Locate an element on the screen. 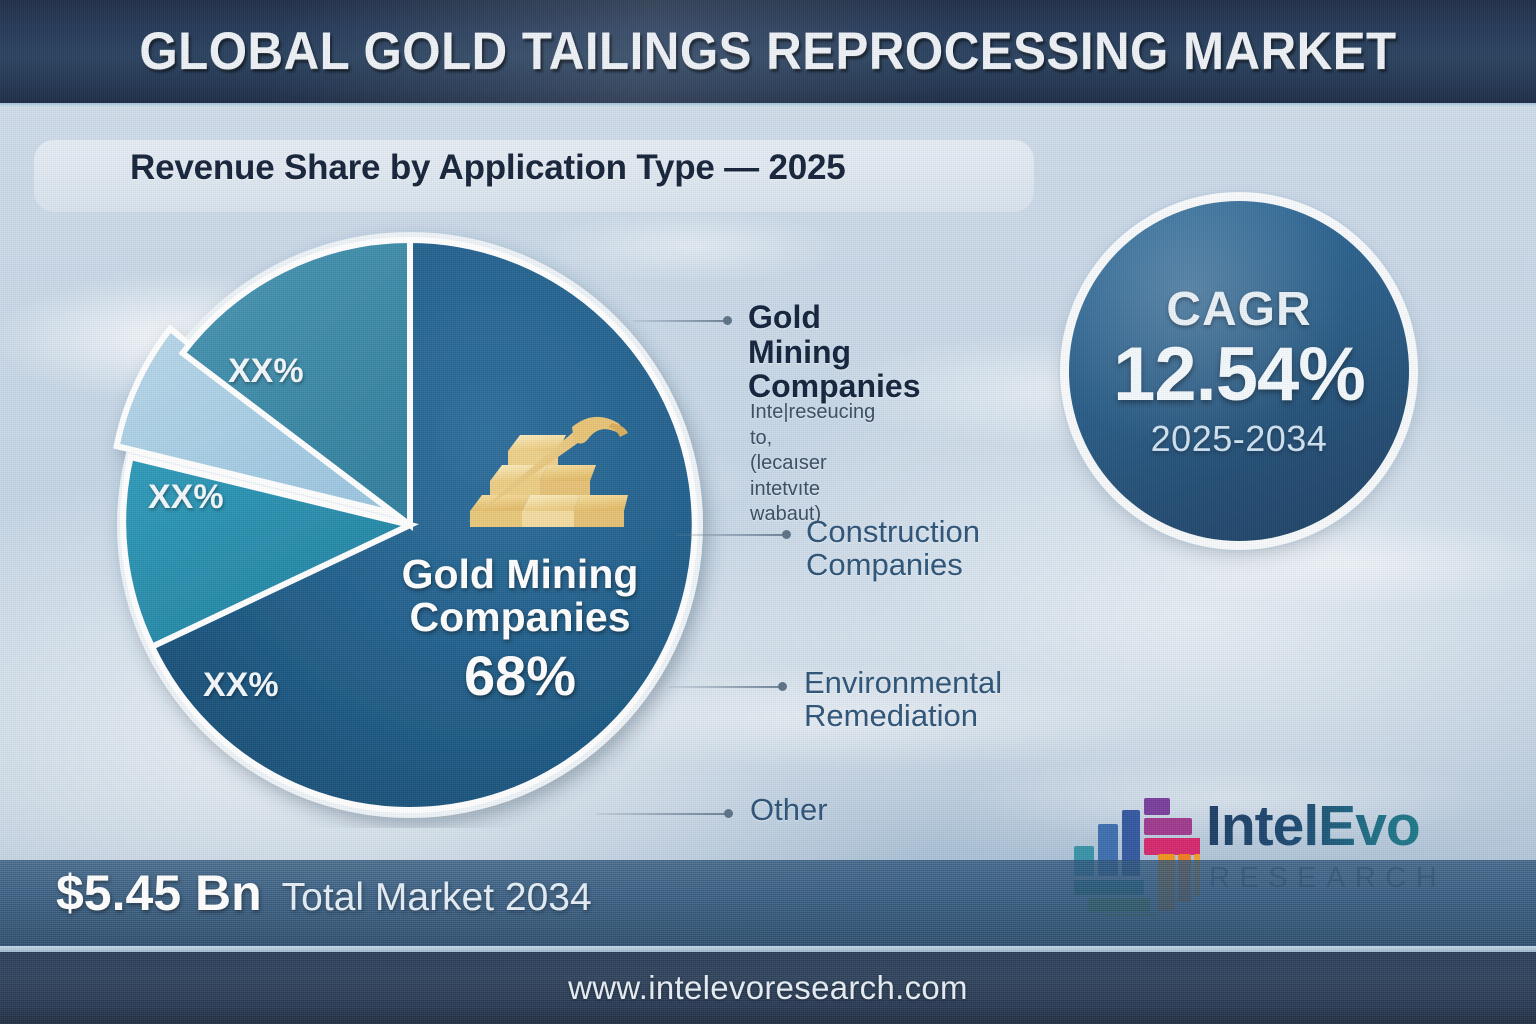  legend-sub-gold-mining-line2: (lecaıser intetvıte wabaut) is located at coordinates (788, 489).